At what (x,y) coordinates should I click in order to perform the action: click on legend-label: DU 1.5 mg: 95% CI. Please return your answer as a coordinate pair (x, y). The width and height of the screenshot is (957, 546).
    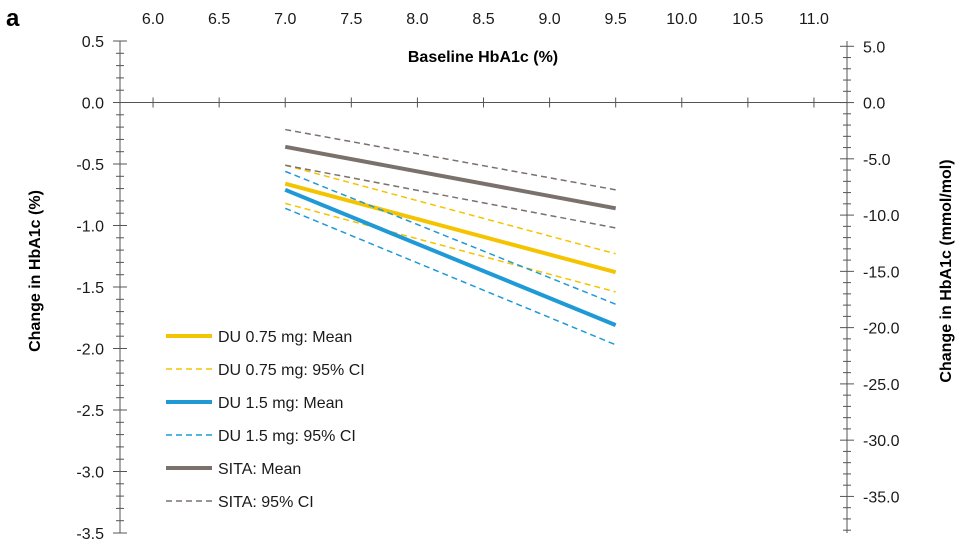
    Looking at the image, I should click on (287, 436).